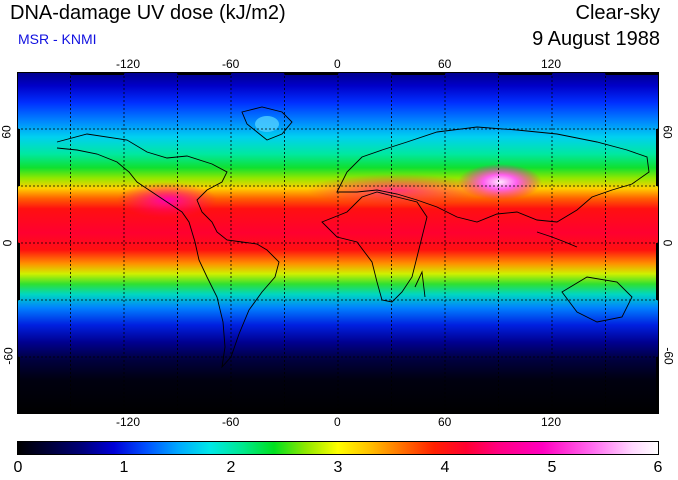 The image size is (678, 480). Describe the element at coordinates (617, 13) in the screenshot. I see `sky-condition-label: Clear-sky` at that location.